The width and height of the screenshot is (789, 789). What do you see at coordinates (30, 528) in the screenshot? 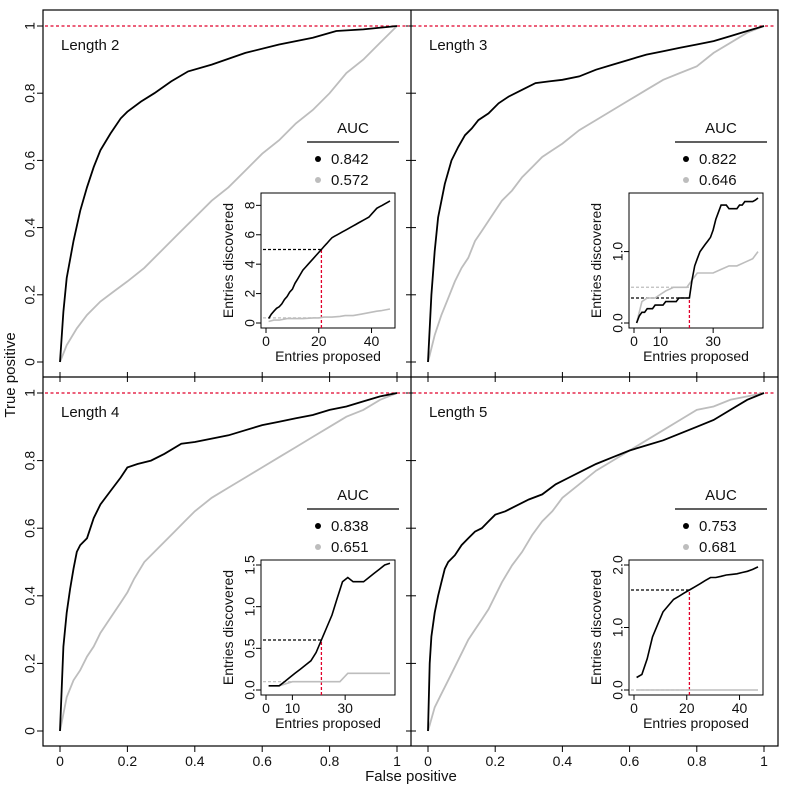
I see `y-axis-tick-label: 0.6` at bounding box center [30, 528].